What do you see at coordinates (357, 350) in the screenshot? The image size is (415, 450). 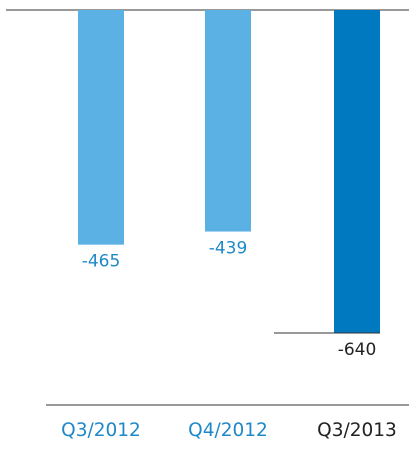 I see `data-label: -640` at bounding box center [357, 350].